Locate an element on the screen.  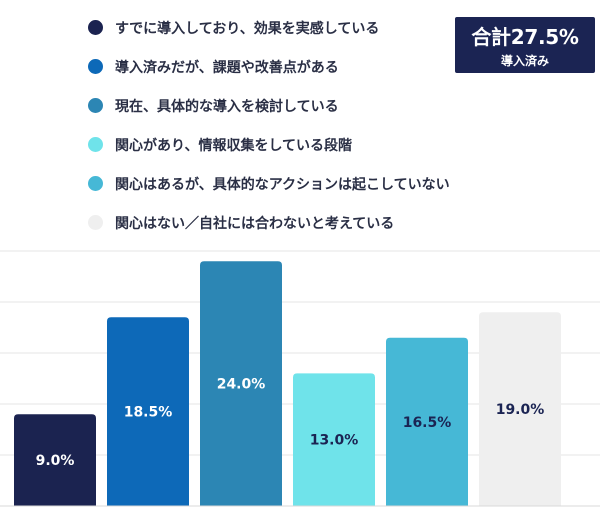
bar-group: 19.0% is located at coordinates (520, 409).